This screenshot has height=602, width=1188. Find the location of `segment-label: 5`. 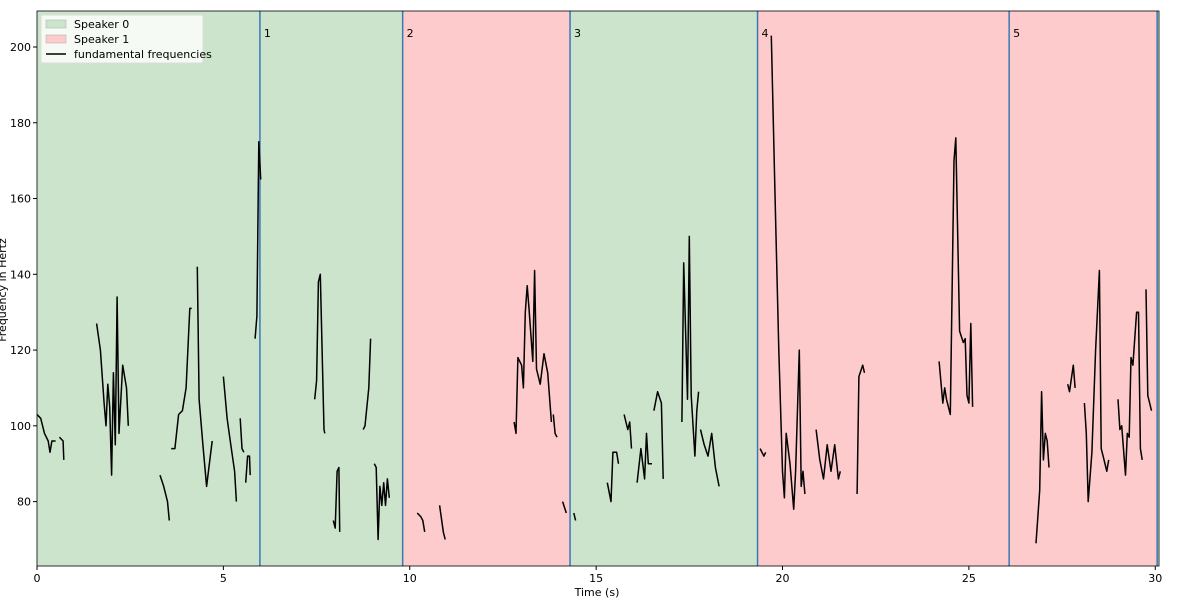

segment-label: 5 is located at coordinates (1016, 33).